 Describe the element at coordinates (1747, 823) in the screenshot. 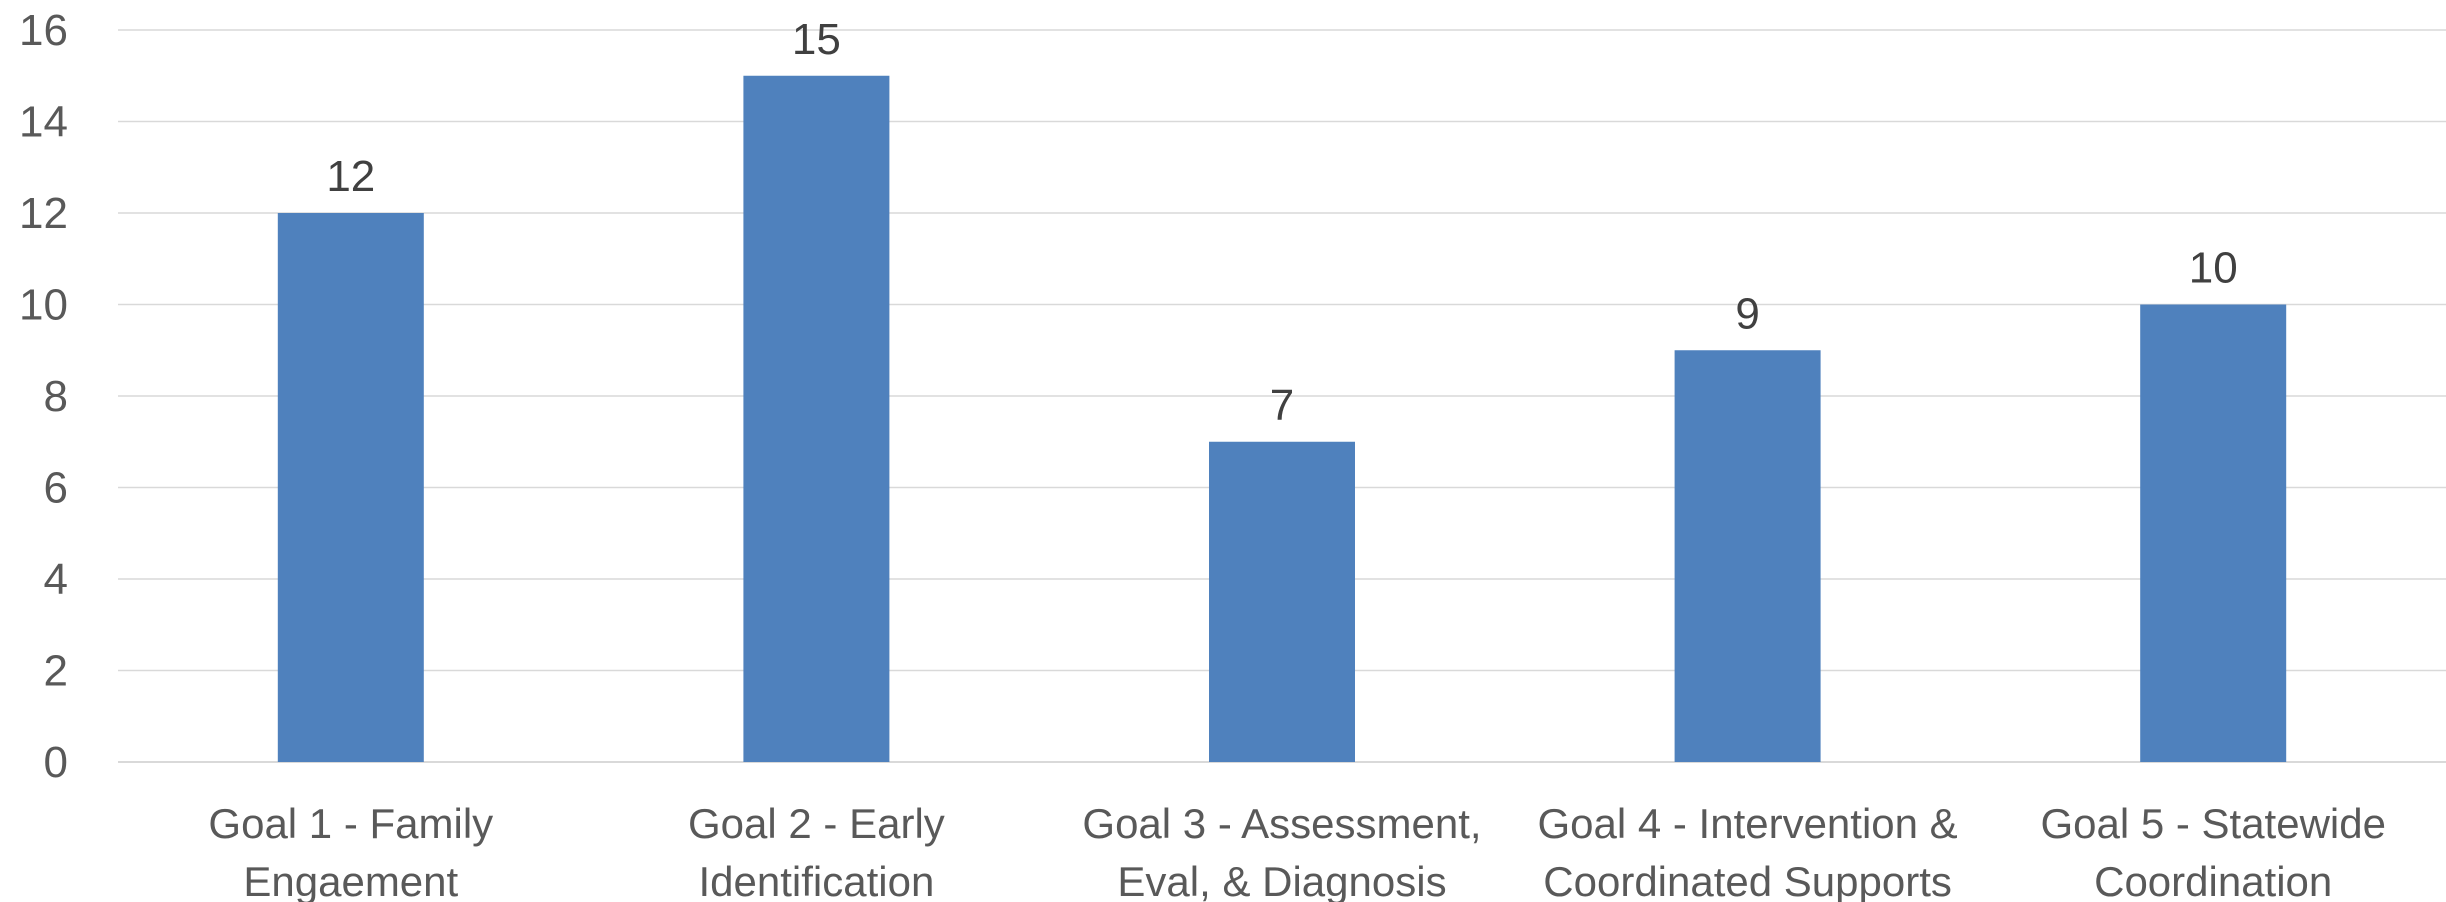

I see `x-category-label: Goal 4 - Intervention &` at that location.